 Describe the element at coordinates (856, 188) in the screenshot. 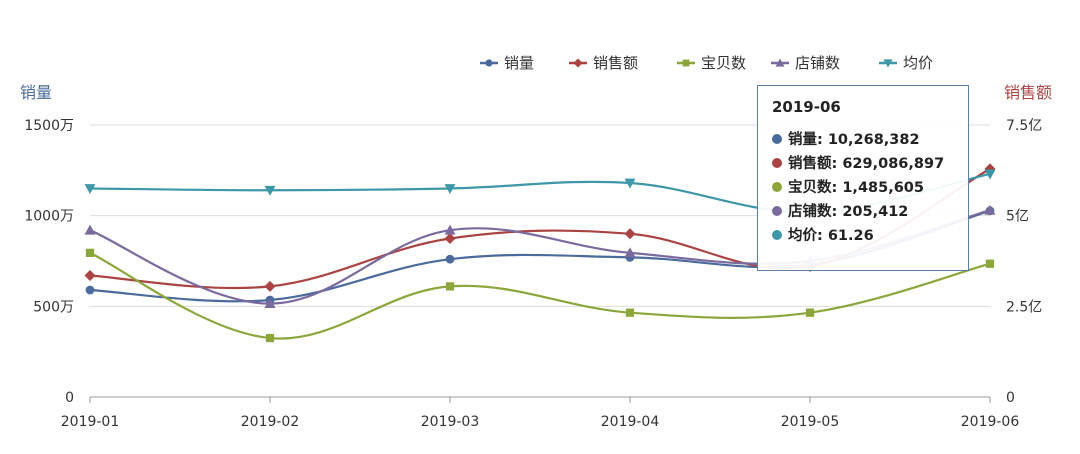

I see `tooltip-row-text: 宝贝数: 1,485,605` at that location.